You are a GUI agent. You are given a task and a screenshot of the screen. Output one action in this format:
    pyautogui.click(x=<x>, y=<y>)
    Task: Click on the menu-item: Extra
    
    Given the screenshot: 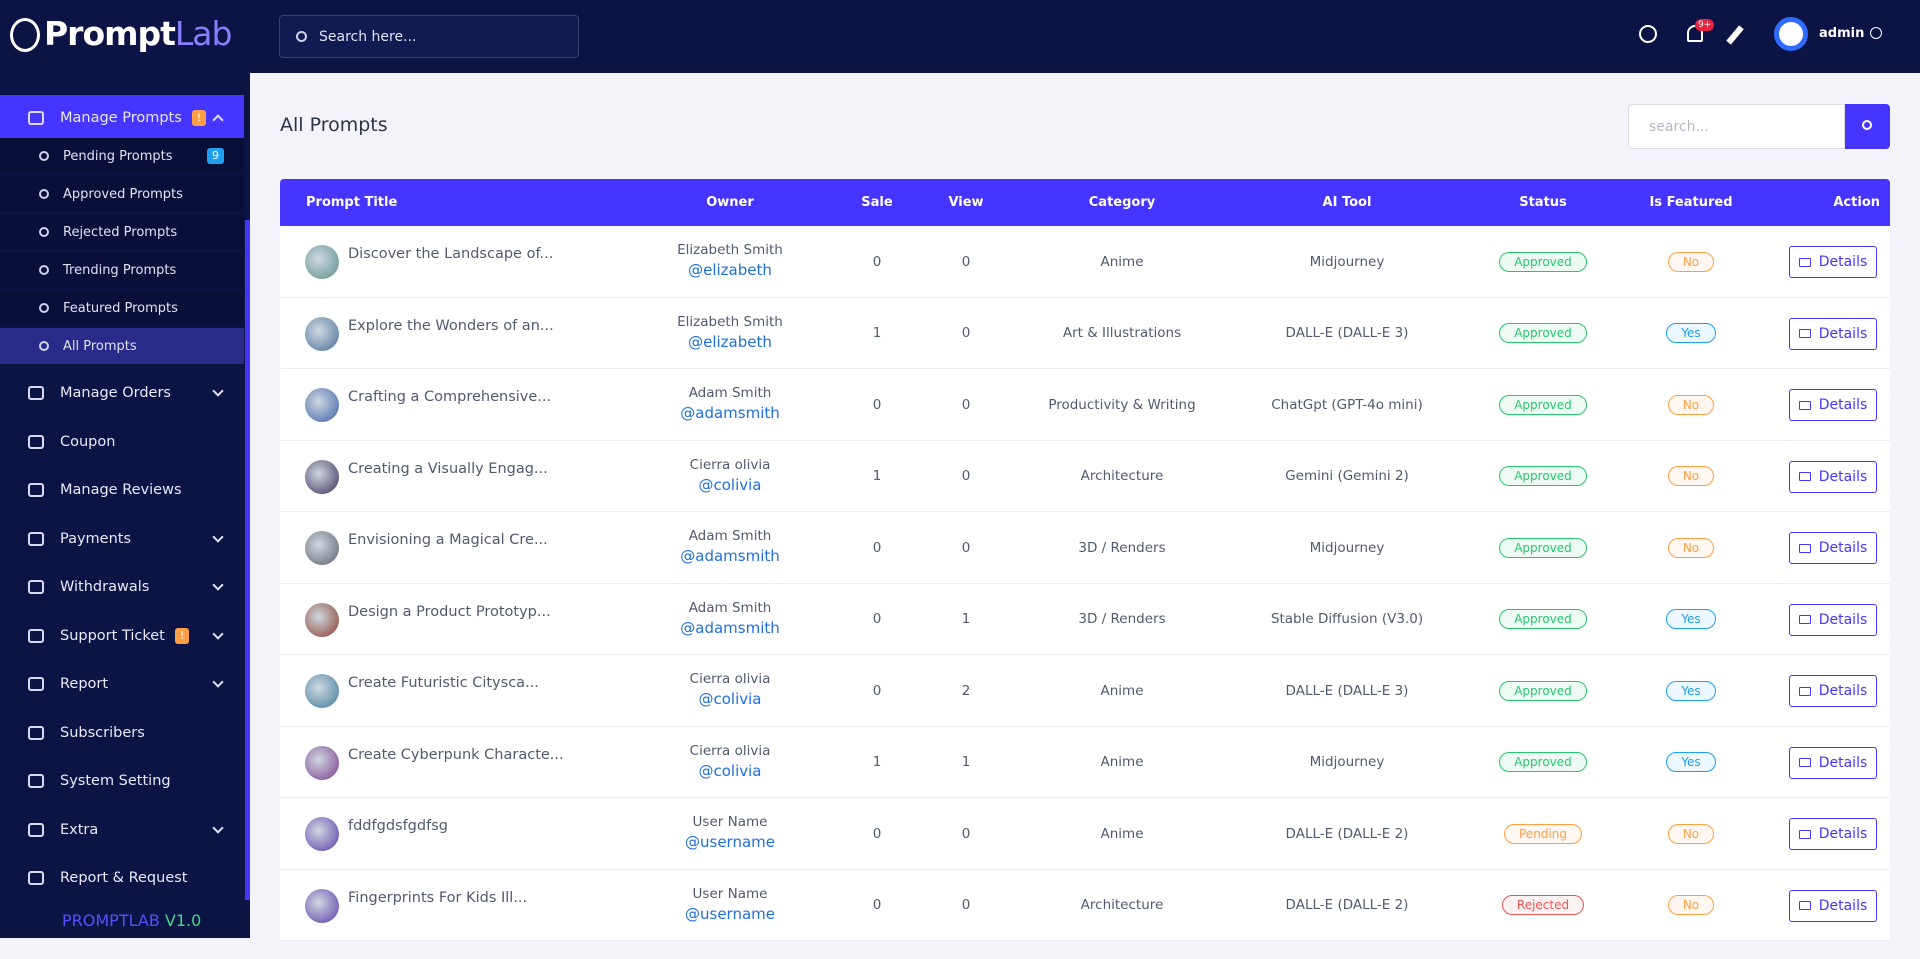 What is the action you would take?
    pyautogui.click(x=122, y=830)
    